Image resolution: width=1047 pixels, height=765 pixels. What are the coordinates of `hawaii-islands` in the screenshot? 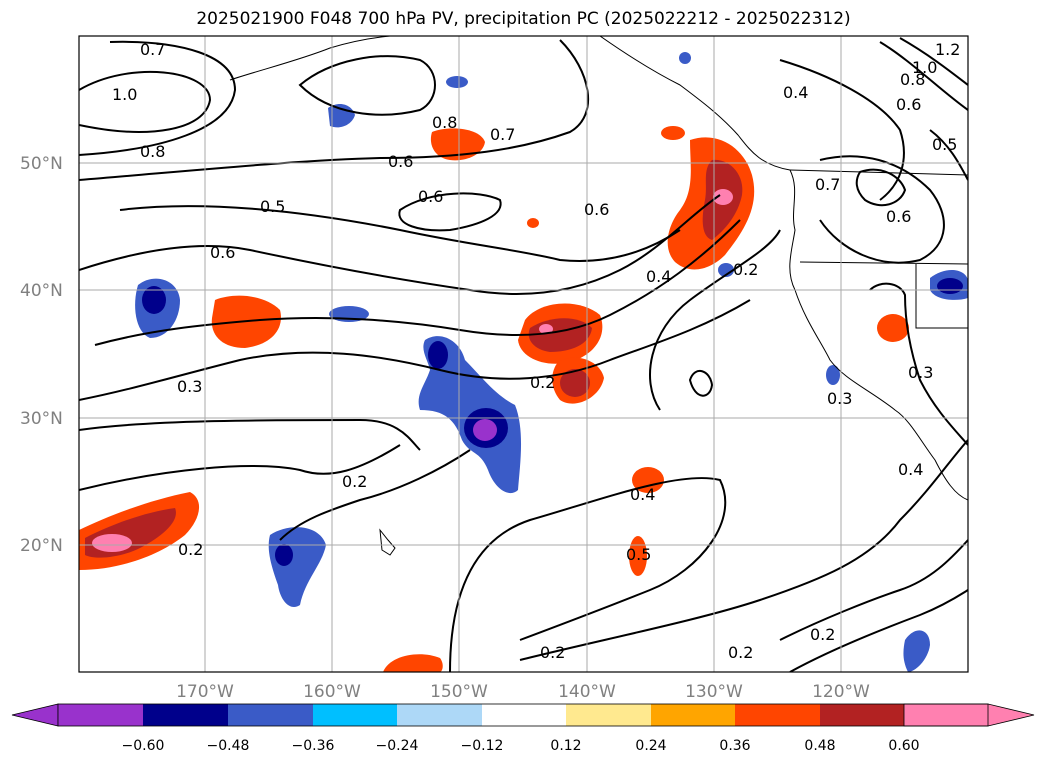 It's located at (387, 542).